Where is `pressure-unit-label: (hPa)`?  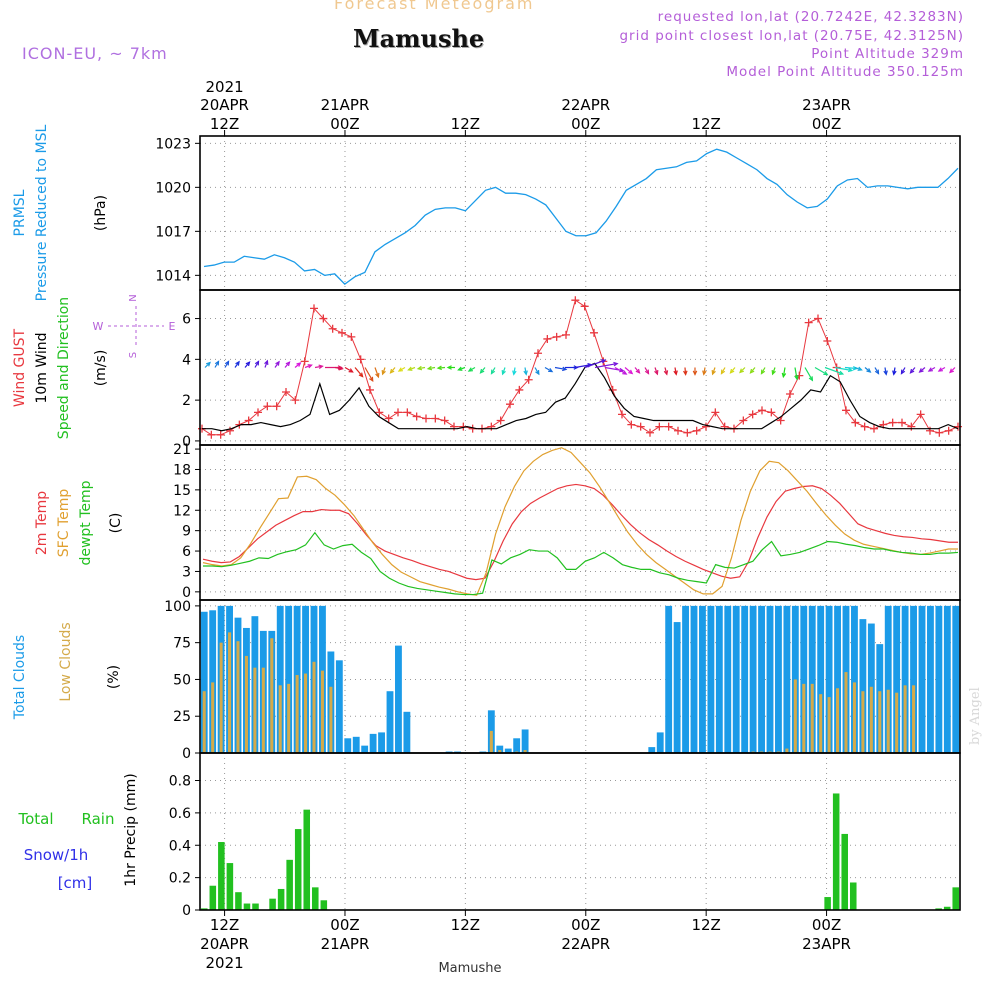 pressure-unit-label: (hPa) is located at coordinates (101, 213).